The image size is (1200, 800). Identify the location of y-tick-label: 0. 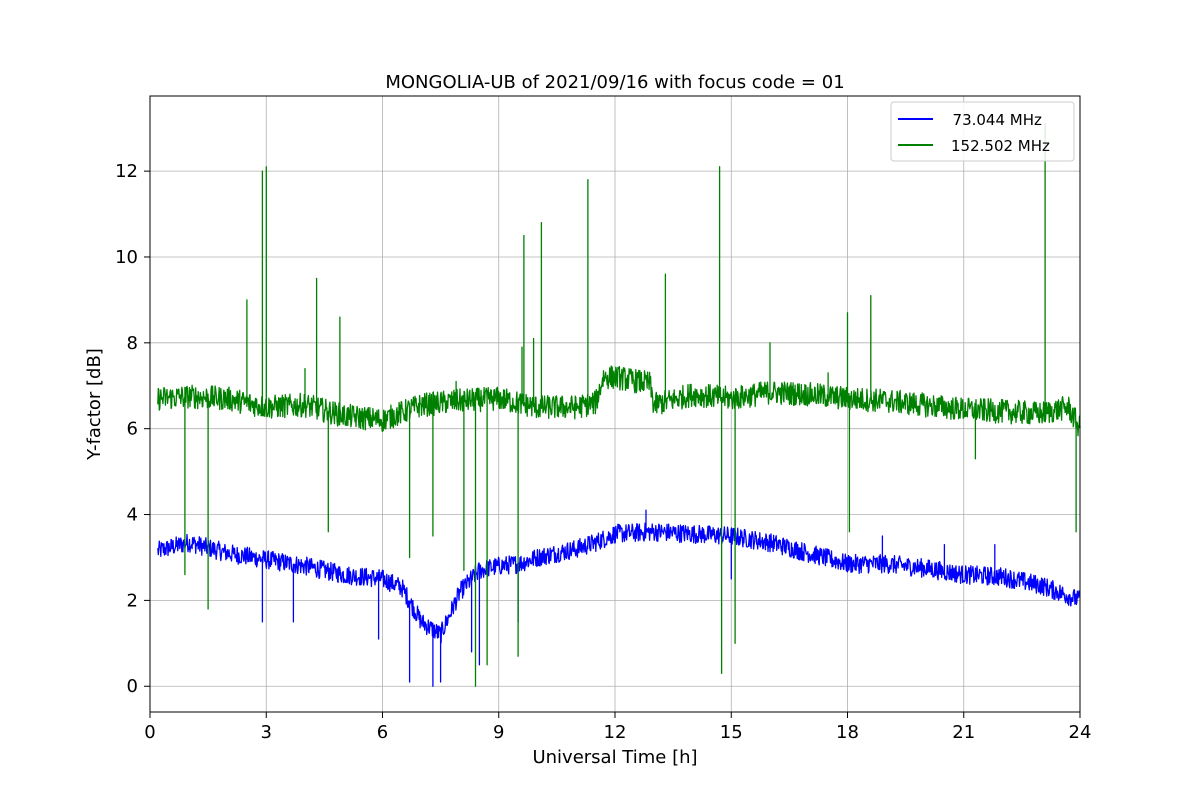
(132, 686).